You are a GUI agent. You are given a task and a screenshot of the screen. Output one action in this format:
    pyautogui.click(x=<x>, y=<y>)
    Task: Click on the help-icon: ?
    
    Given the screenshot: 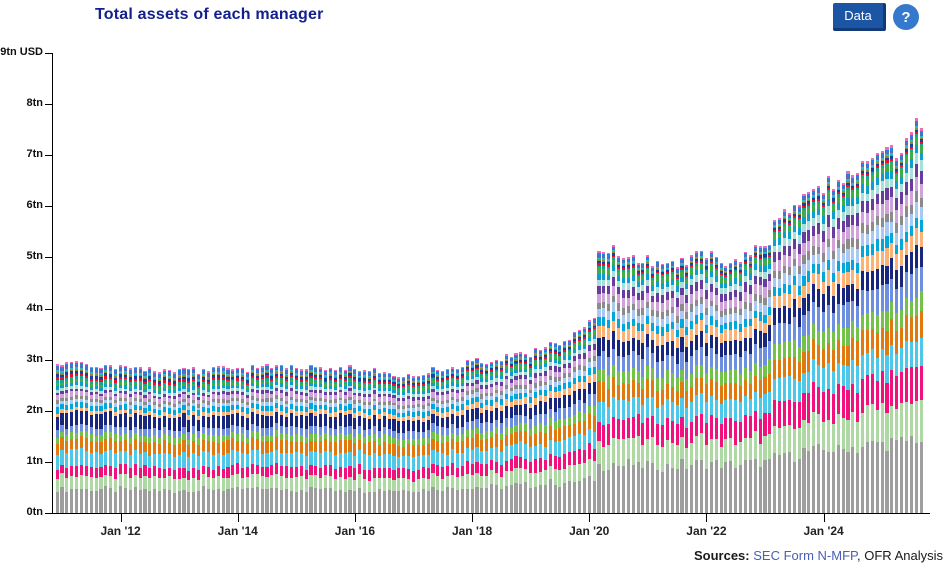 What is the action you would take?
    pyautogui.click(x=906, y=17)
    